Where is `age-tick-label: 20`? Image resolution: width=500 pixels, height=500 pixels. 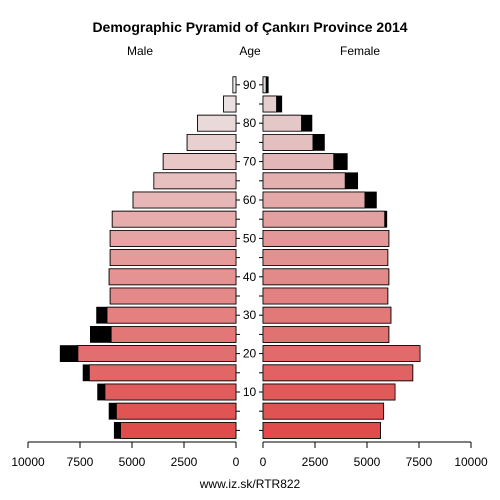 age-tick-label: 20 is located at coordinates (250, 354).